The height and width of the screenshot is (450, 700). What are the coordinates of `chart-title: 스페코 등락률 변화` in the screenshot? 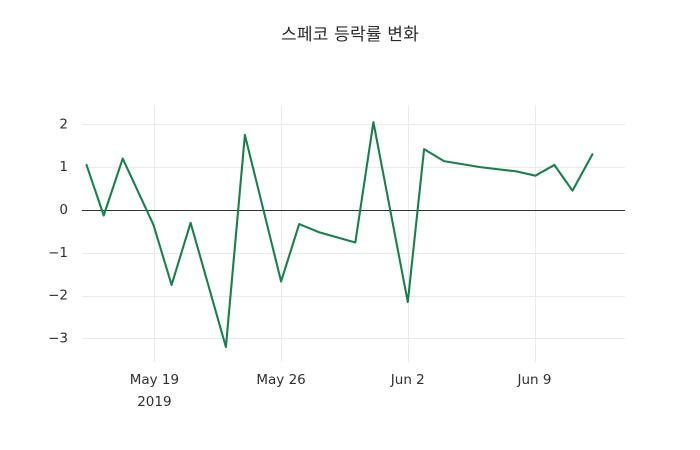 It's located at (350, 35).